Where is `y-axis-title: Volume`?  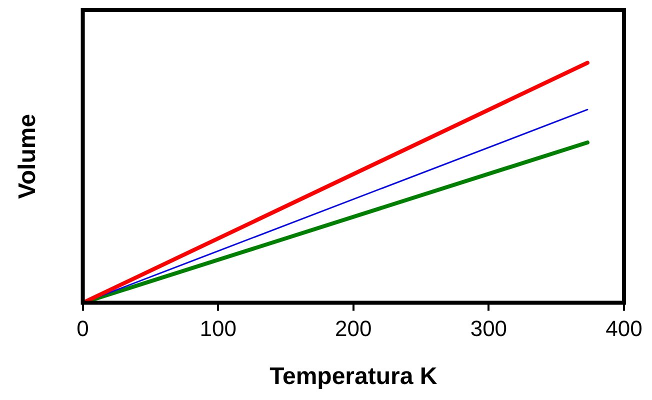 y-axis-title: Volume is located at coordinates (28, 156).